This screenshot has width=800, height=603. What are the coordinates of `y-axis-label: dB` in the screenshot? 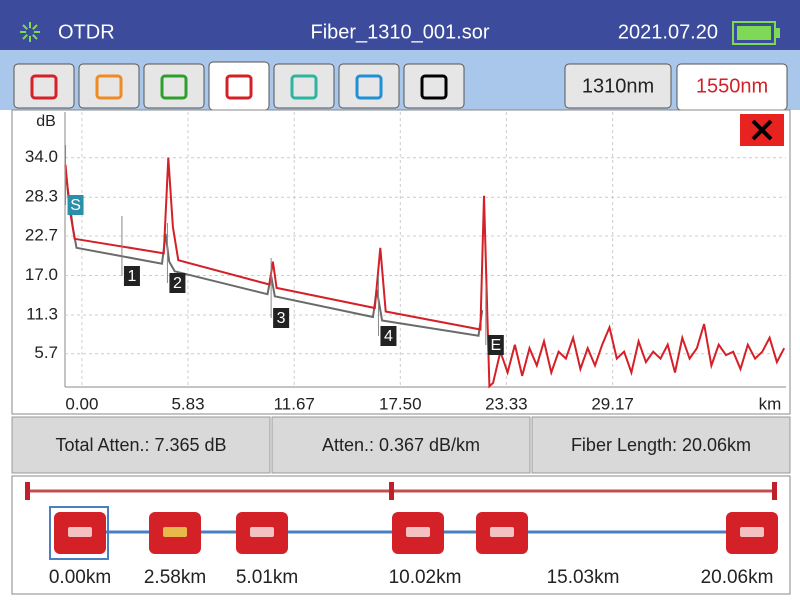 It's located at (46, 121).